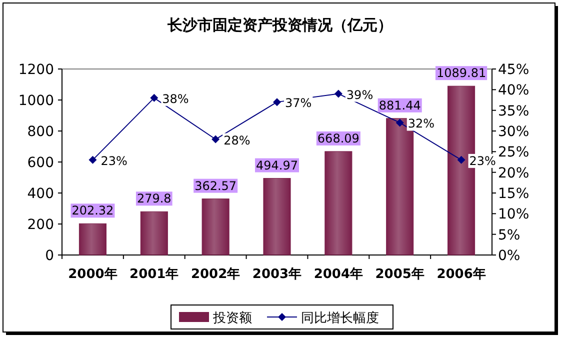 The image size is (564, 341). Describe the element at coordinates (277, 274) in the screenshot. I see `x-tick-label: 2003年` at that location.